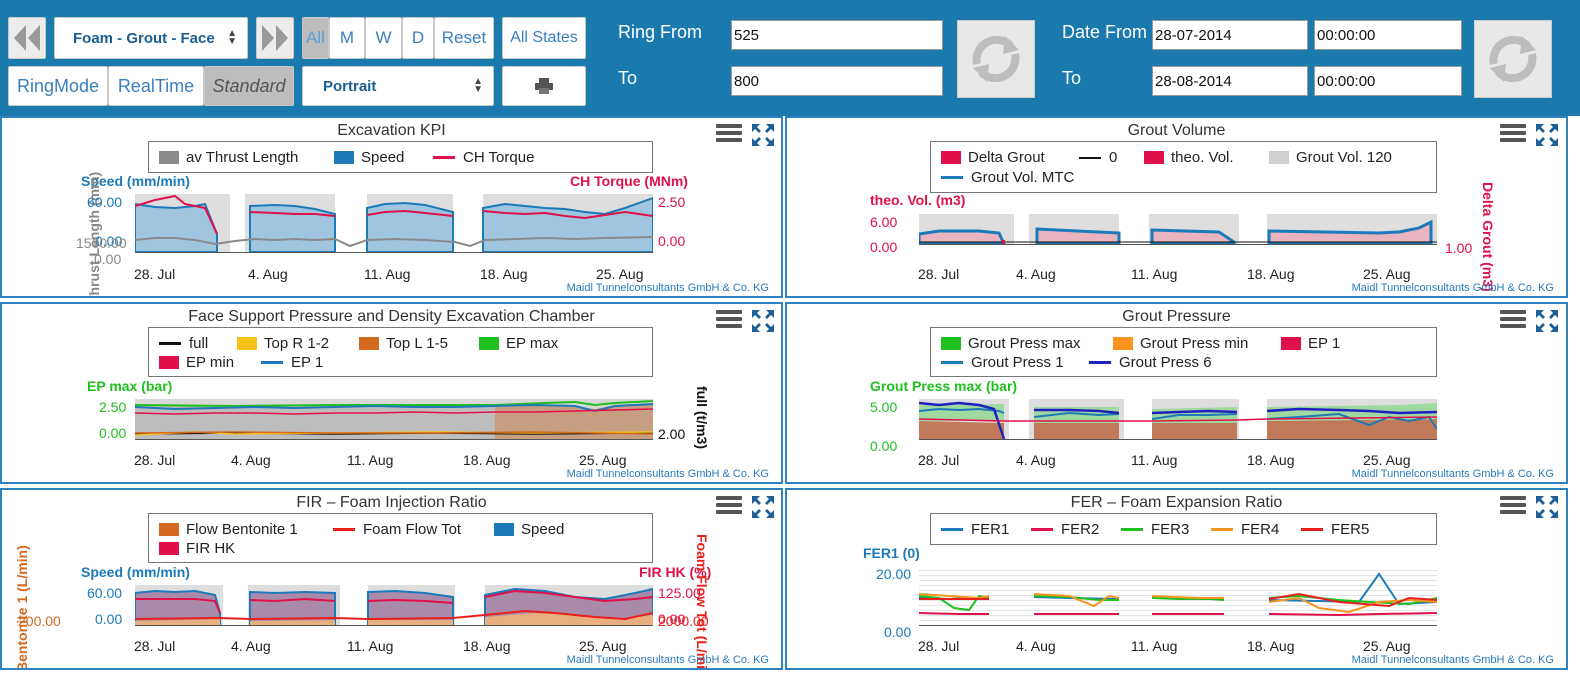  What do you see at coordinates (1189, 157) in the screenshot?
I see `legend-item: theo. Vol.` at bounding box center [1189, 157].